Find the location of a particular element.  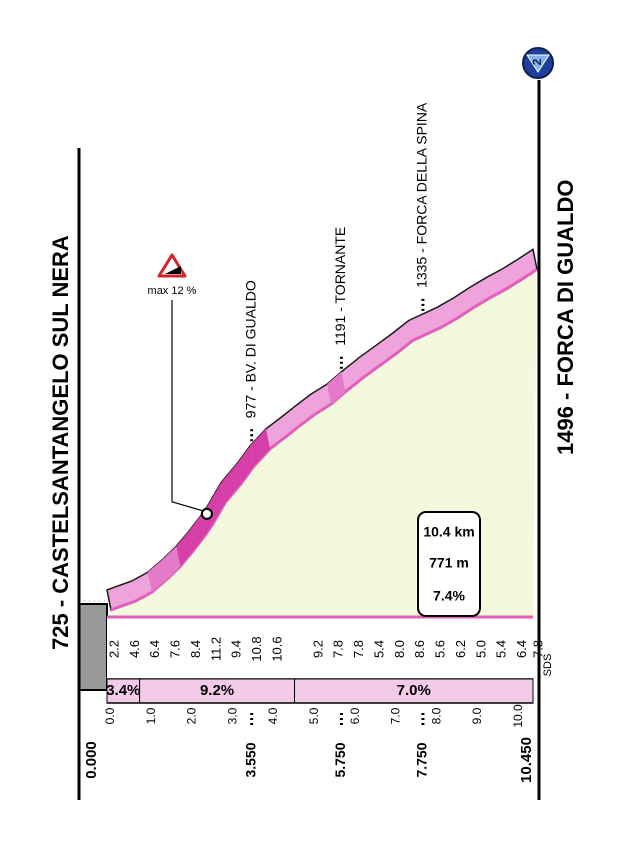

max-gradient-label: max 12 % is located at coordinates (172, 291).